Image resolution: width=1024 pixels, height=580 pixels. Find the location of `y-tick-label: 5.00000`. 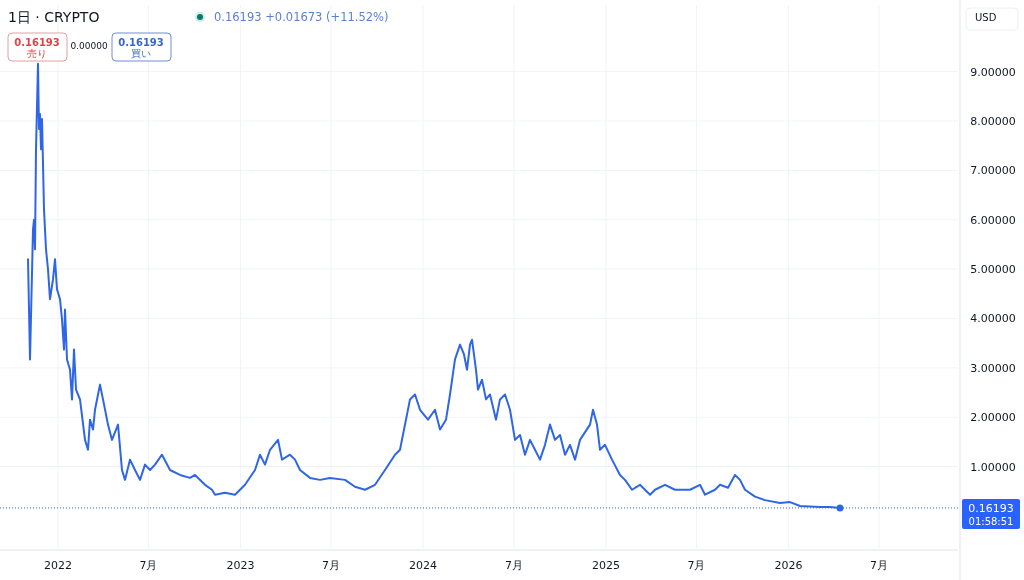

y-tick-label: 5.00000 is located at coordinates (993, 270).